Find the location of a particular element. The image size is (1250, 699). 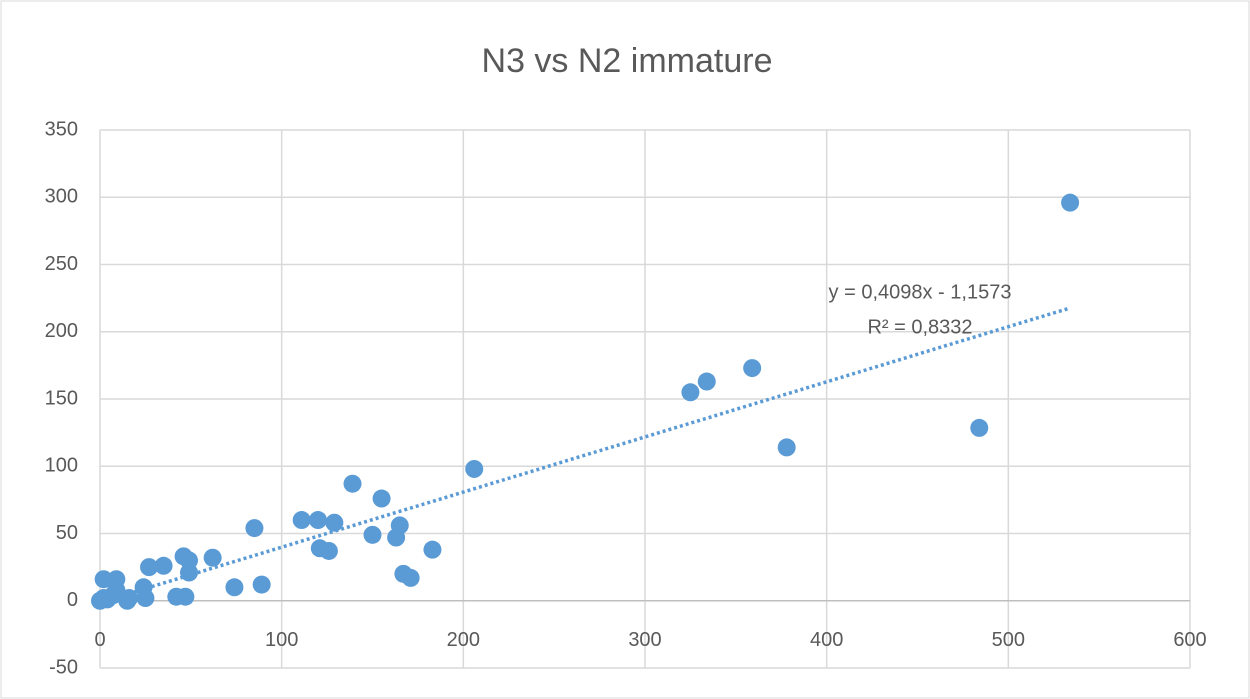

y-tick-label: 200 is located at coordinates (61, 331).